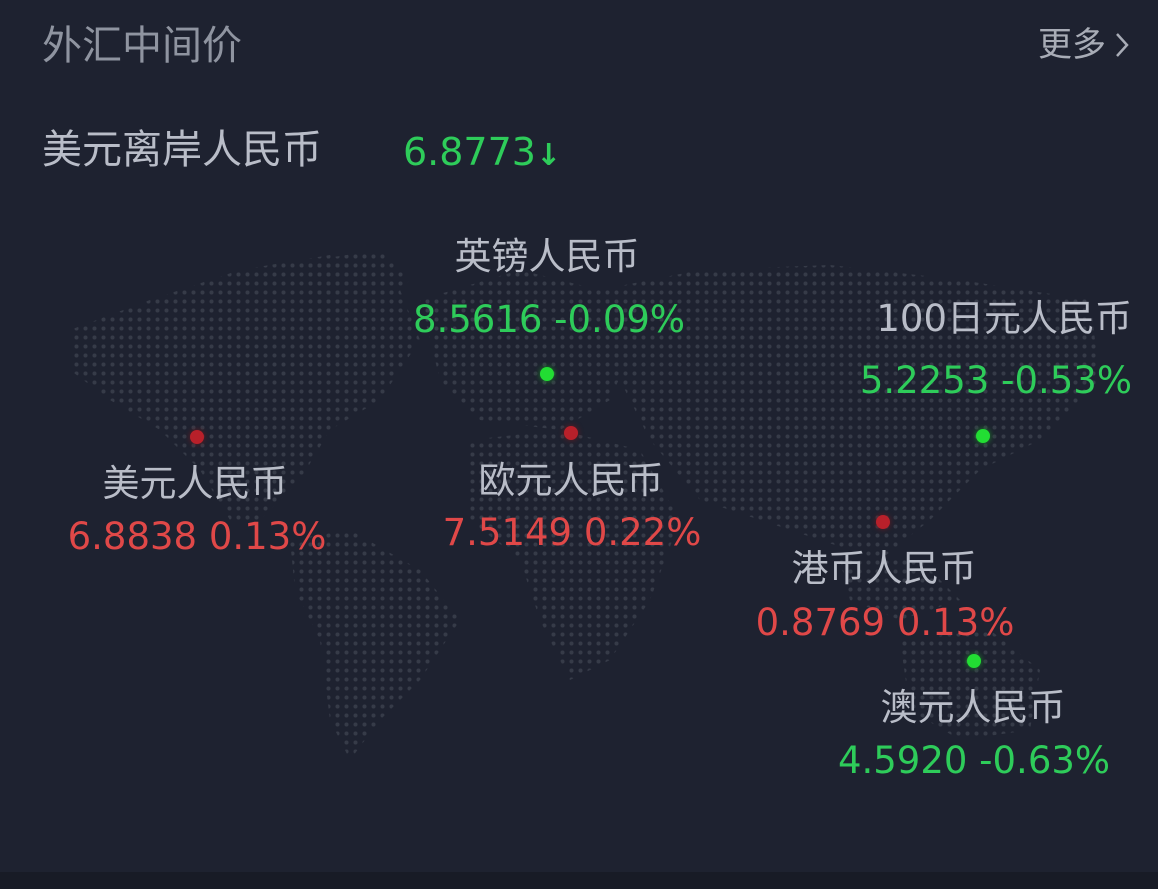 The width and height of the screenshot is (1158, 889). Describe the element at coordinates (850, 412) in the screenshot. I see `asia` at that location.